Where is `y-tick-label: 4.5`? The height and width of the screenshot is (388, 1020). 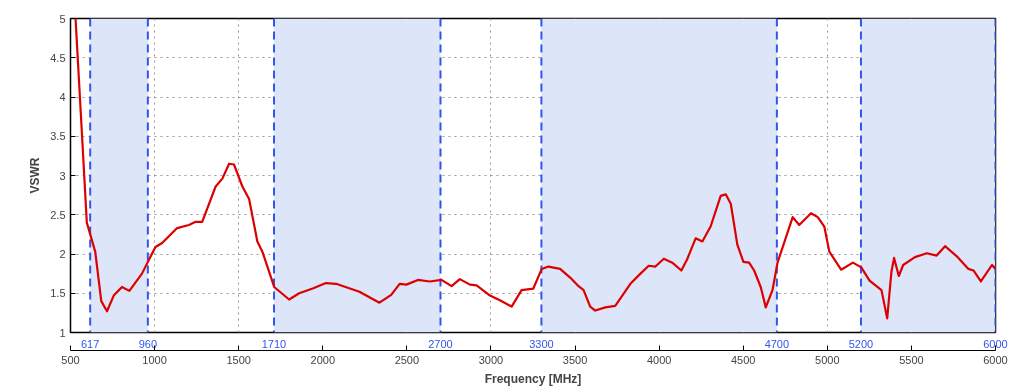 y-tick-label: 4.5 is located at coordinates (58, 57).